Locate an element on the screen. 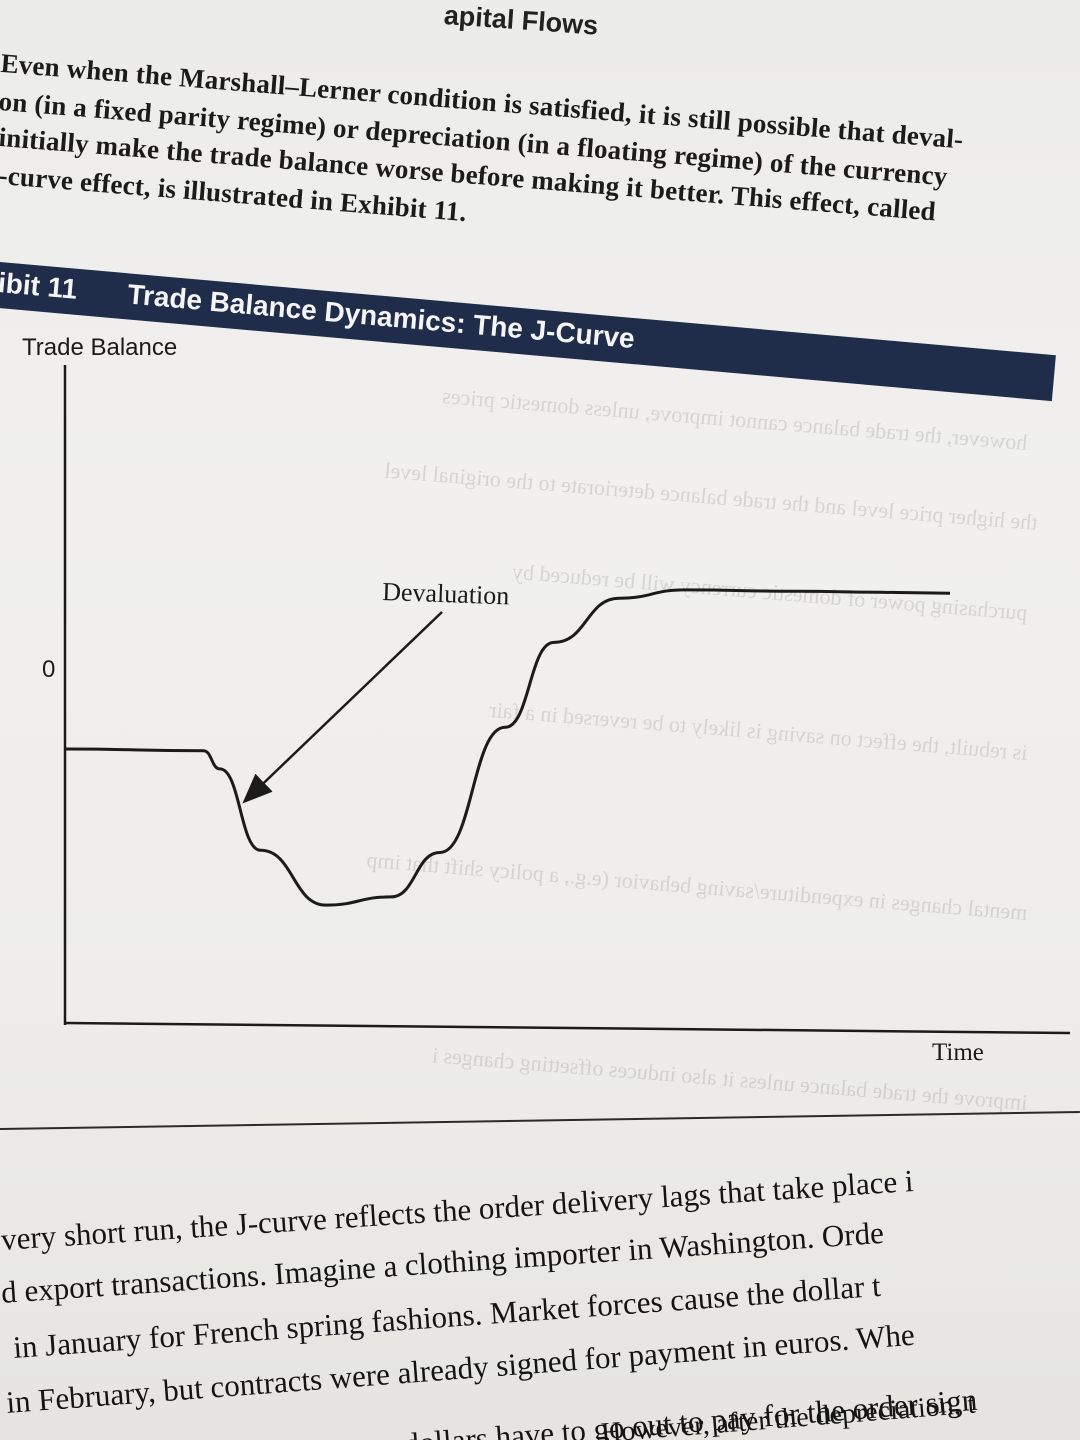 The height and width of the screenshot is (1440, 1080). devaluation-annotation: Devaluation is located at coordinates (446, 593).